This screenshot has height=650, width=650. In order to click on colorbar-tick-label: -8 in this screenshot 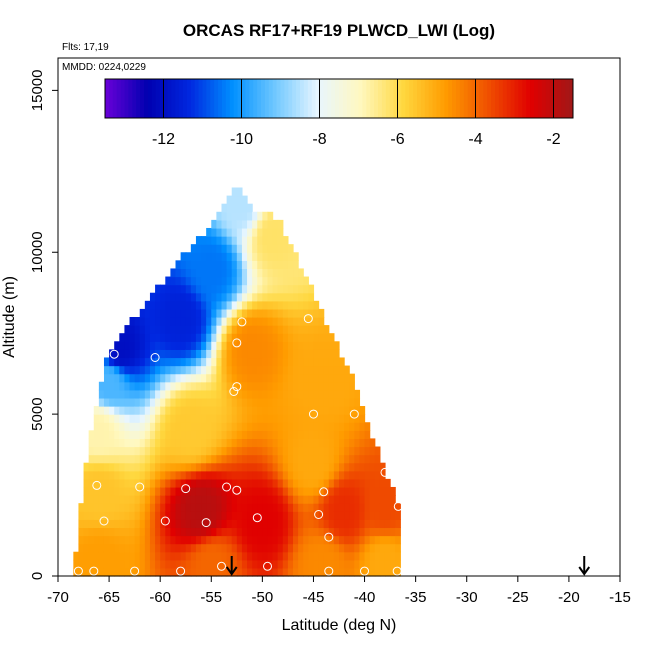, I will do `click(319, 139)`.